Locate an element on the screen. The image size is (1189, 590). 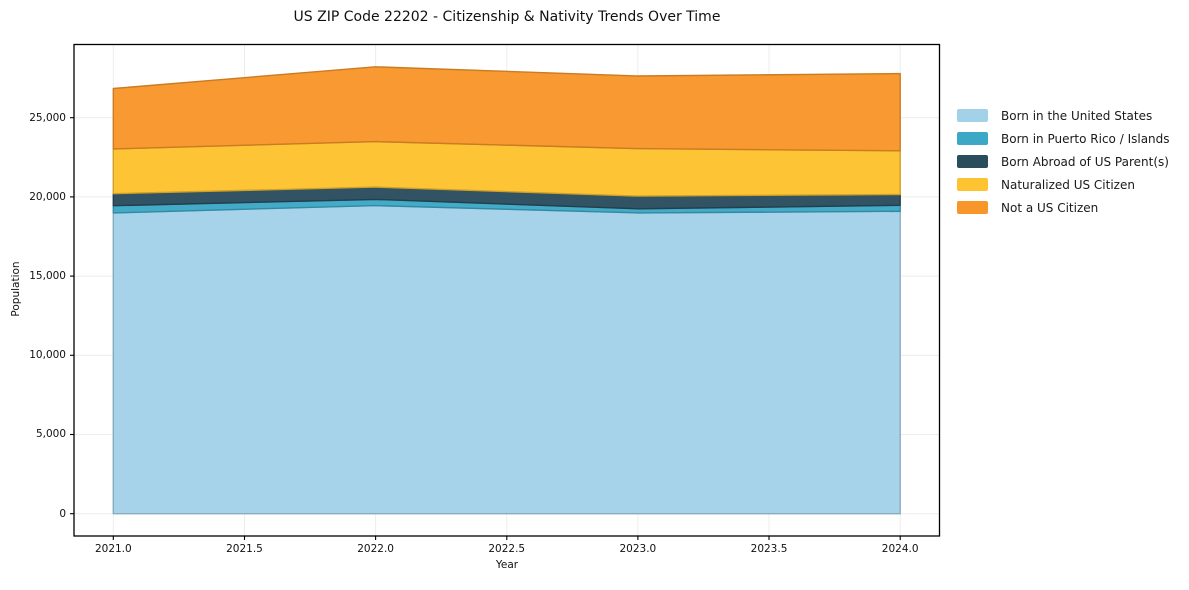
x-tick-label: 2021.5 is located at coordinates (244, 549).